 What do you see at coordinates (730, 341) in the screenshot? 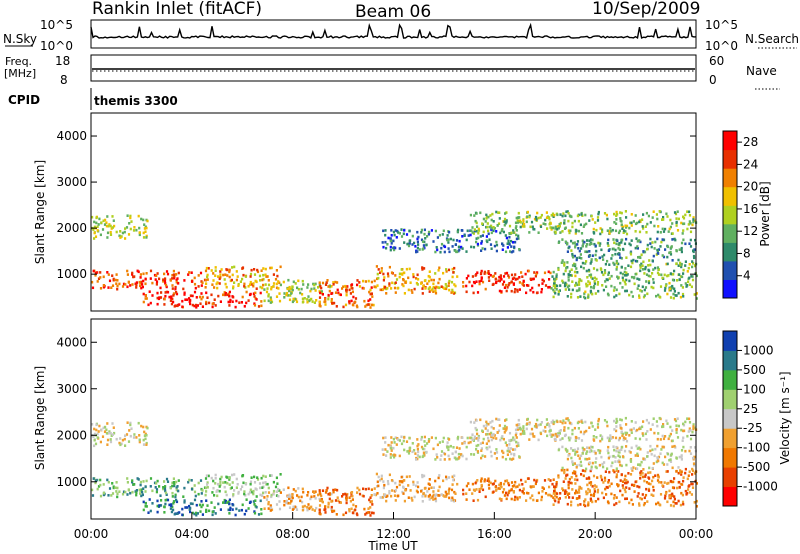
I see `colorbar-segment` at bounding box center [730, 341].